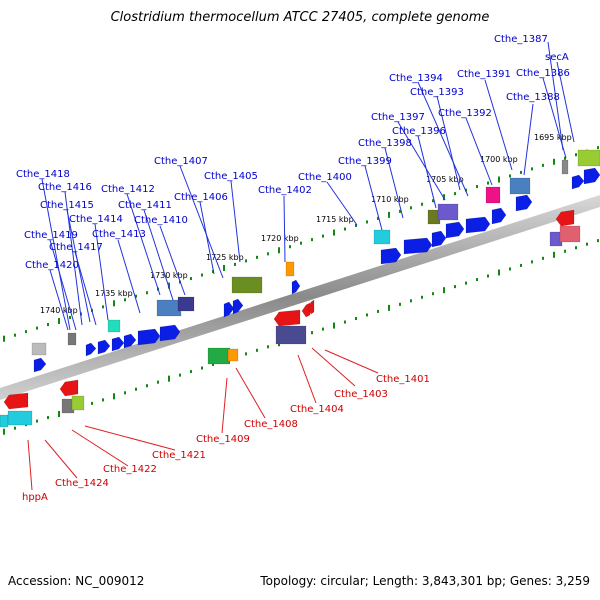 The height and width of the screenshot is (600, 600). Describe the element at coordinates (179, 455) in the screenshot. I see `gene-label-cthe-1421: Cthe_1421` at that location.